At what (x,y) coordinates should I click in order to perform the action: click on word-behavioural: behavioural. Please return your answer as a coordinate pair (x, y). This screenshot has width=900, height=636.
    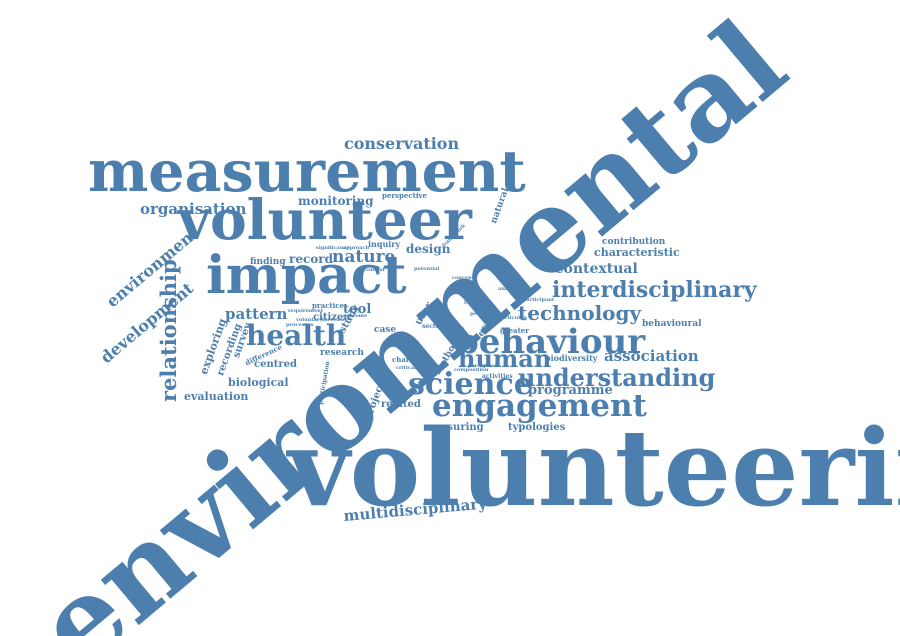
    Looking at the image, I should click on (672, 324).